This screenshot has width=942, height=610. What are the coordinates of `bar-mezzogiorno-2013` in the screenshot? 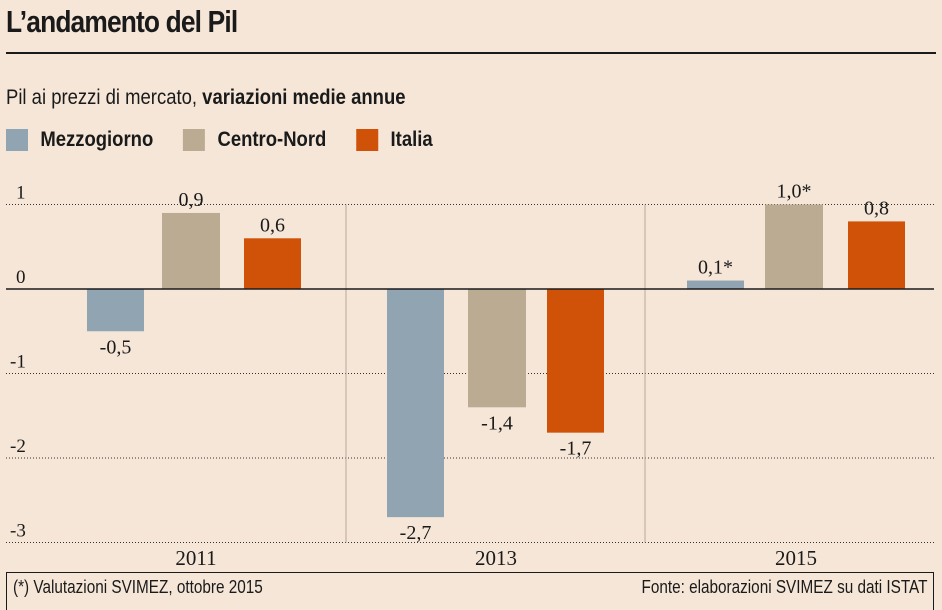 It's located at (415, 403).